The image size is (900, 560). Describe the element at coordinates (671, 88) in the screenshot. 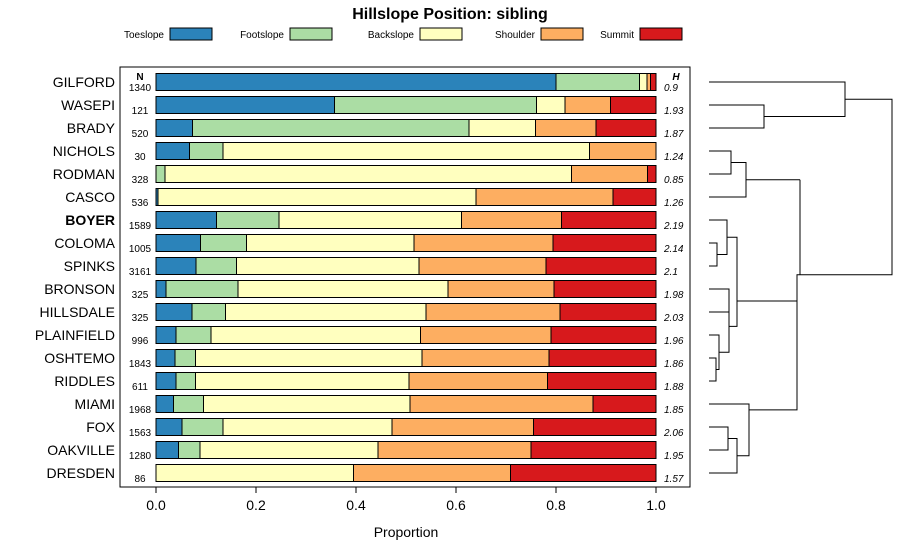

I see `h-label-gilford: 0.9` at that location.